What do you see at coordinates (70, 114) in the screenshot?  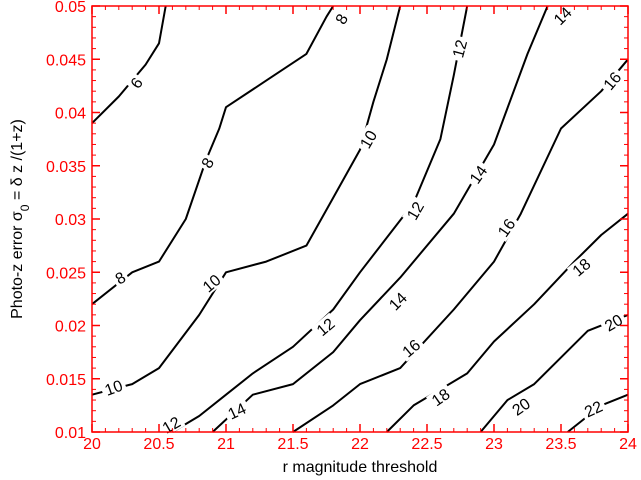 I see `y-tick-label: 0.04` at bounding box center [70, 114].